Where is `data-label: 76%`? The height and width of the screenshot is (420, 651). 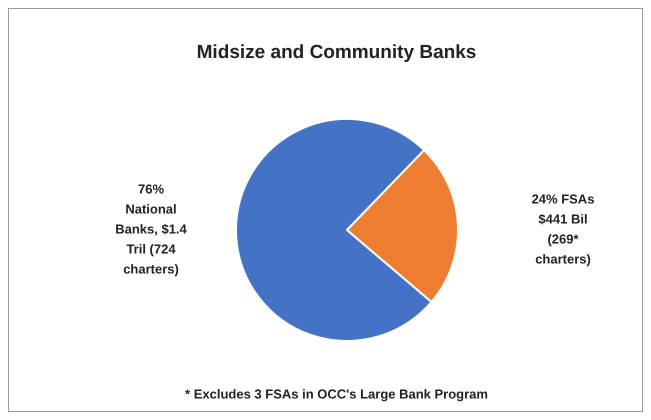 data-label: 76% is located at coordinates (151, 189).